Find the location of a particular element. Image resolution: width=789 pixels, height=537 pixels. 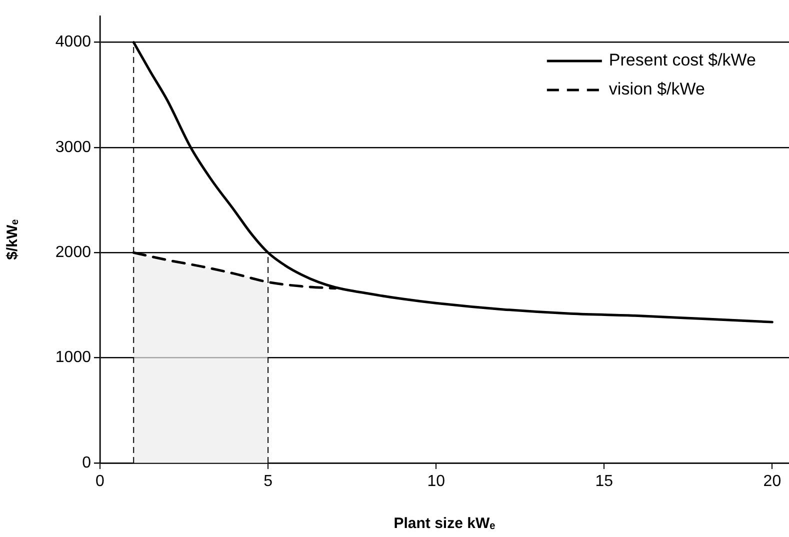

y-tick-label: 2000 is located at coordinates (73, 253).